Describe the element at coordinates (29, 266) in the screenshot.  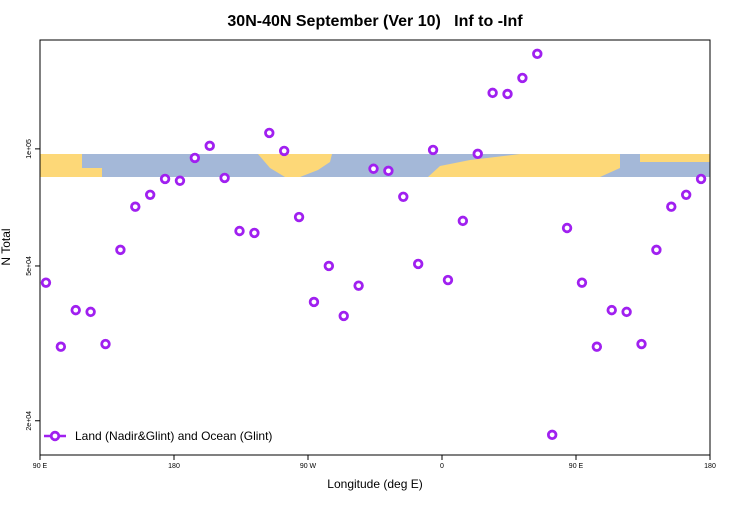
I see `y-tick-label: 5e+04` at that location.